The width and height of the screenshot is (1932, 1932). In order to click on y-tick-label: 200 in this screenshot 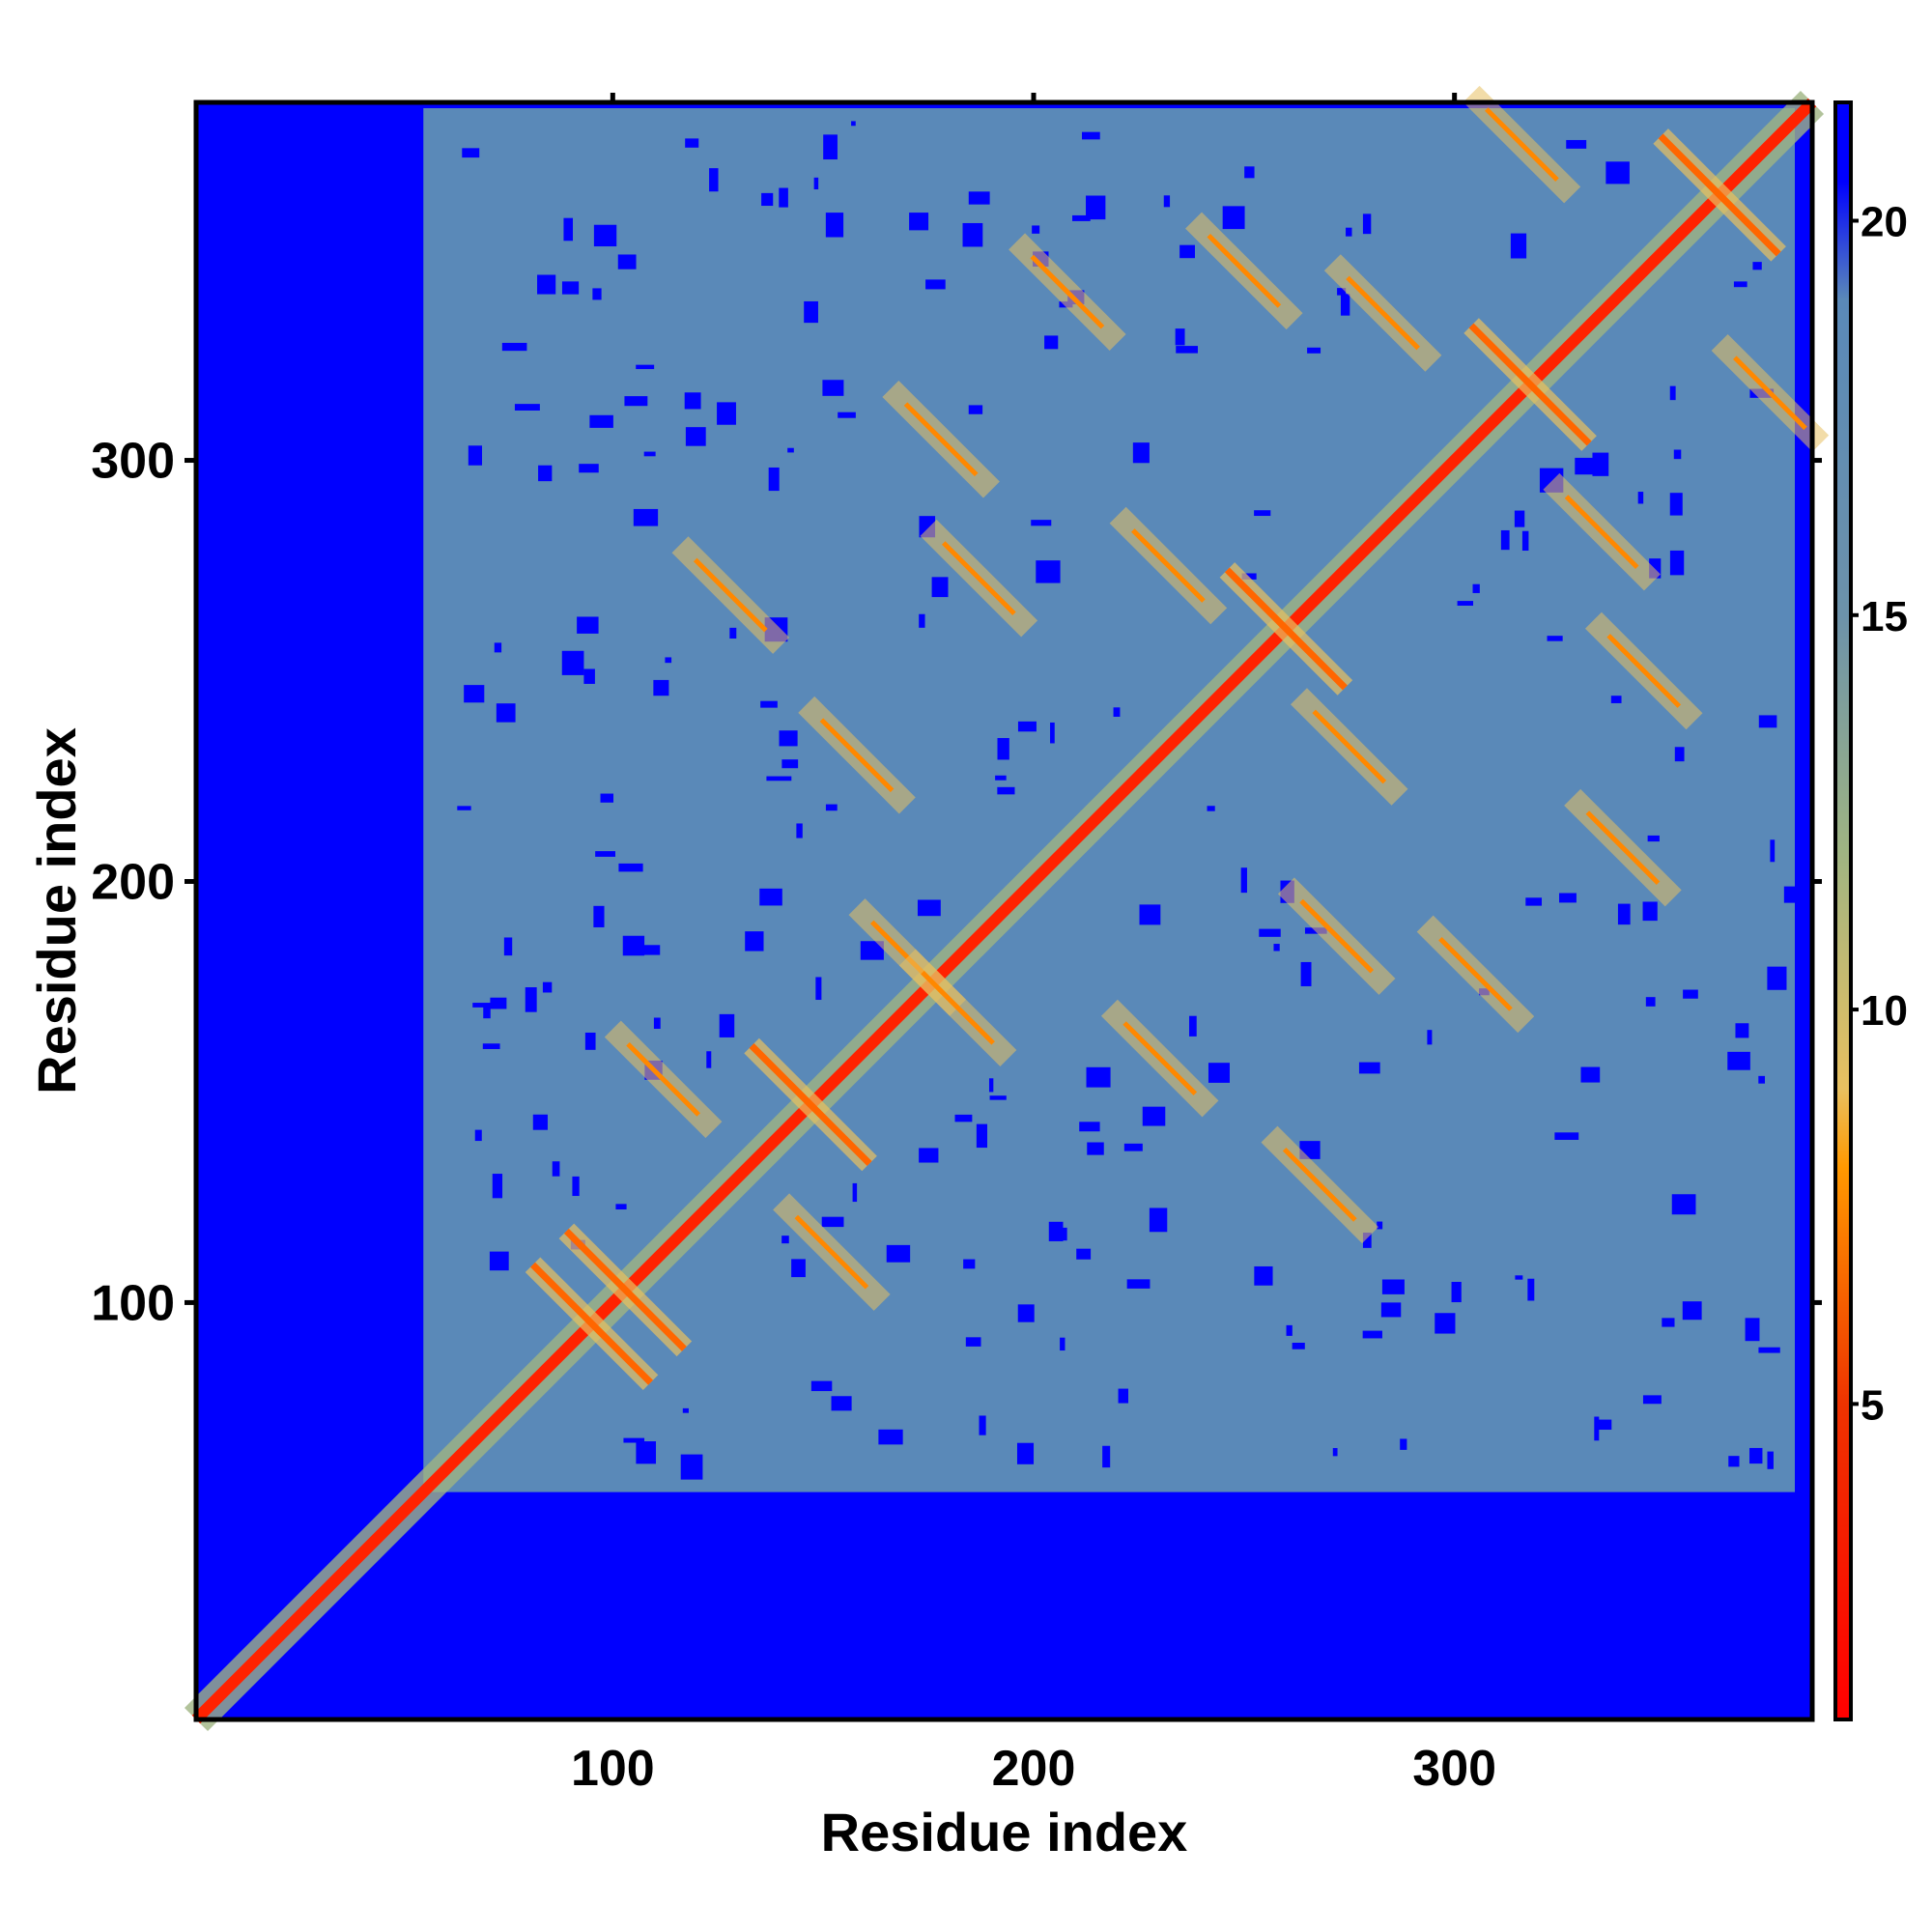, I will do `click(133, 882)`.